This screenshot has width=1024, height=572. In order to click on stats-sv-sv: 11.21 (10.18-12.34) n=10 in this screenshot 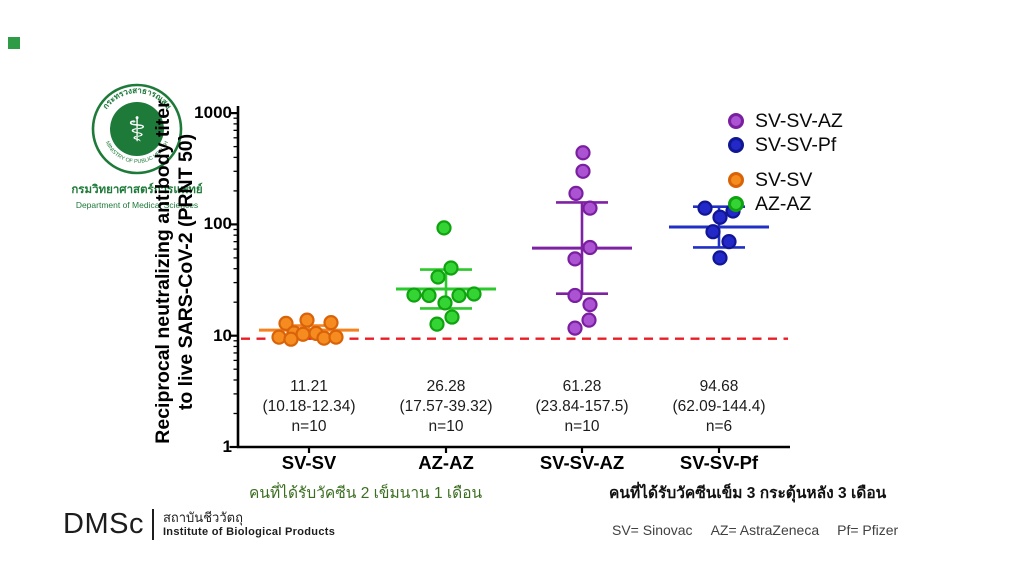, I will do `click(308, 407)`.